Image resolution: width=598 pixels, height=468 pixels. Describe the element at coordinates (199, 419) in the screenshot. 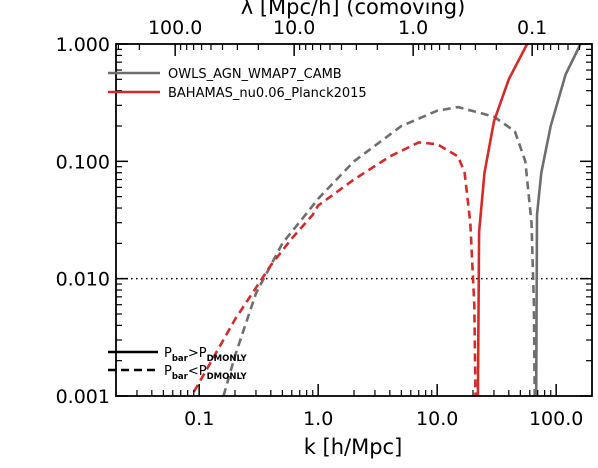

I see `x-tick-label: 0.1` at that location.